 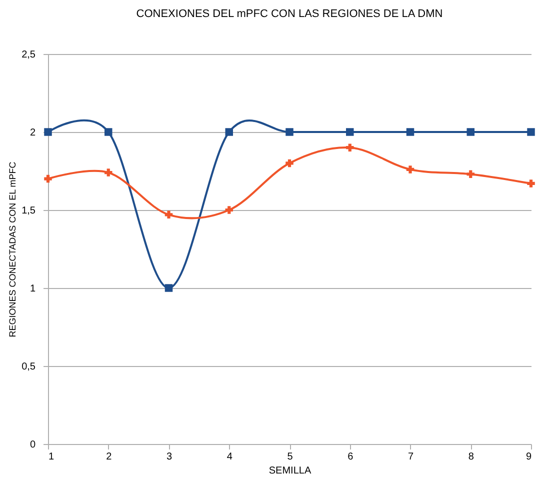 I want to click on y-tick-label: 1,5, so click(x=29, y=211).